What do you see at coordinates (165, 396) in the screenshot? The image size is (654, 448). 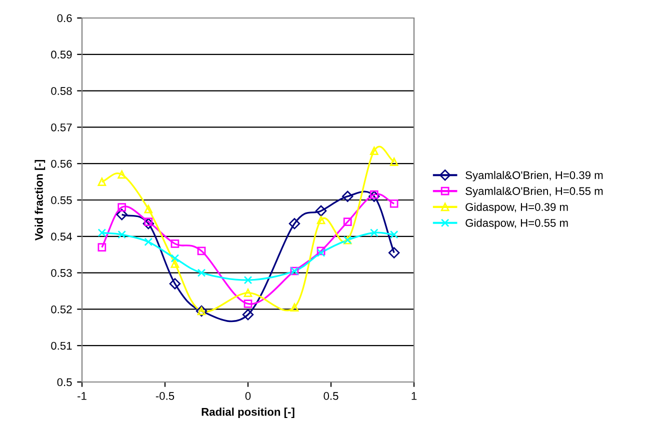 I see `x-tick-label: -0.5` at bounding box center [165, 396].